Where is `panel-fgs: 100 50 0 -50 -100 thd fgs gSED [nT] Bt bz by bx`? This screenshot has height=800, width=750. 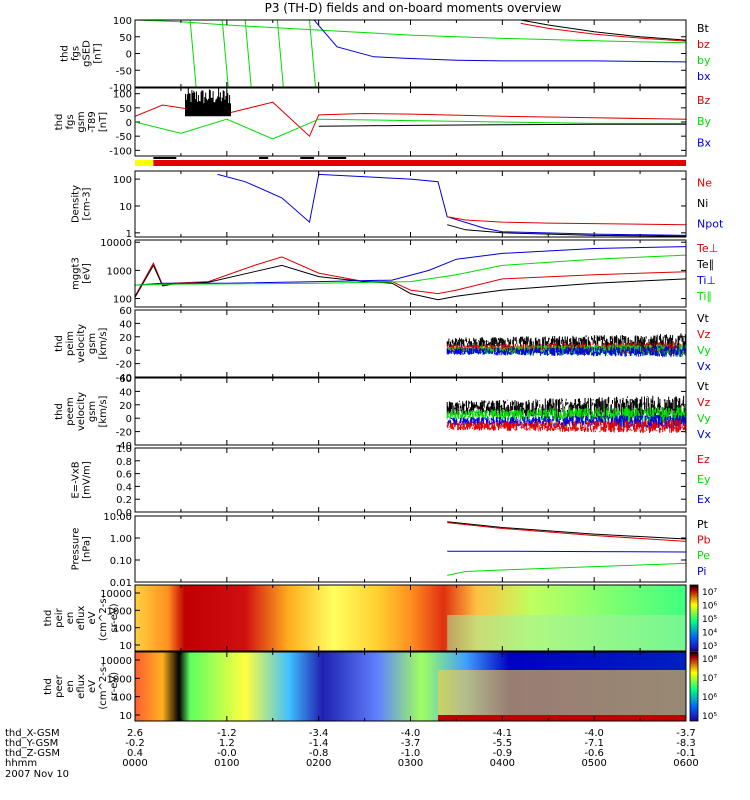
panel-fgs: 100 50 0 -50 -100 thd fgs gSED [nT] Bt bz by bx is located at coordinates (385, 55).